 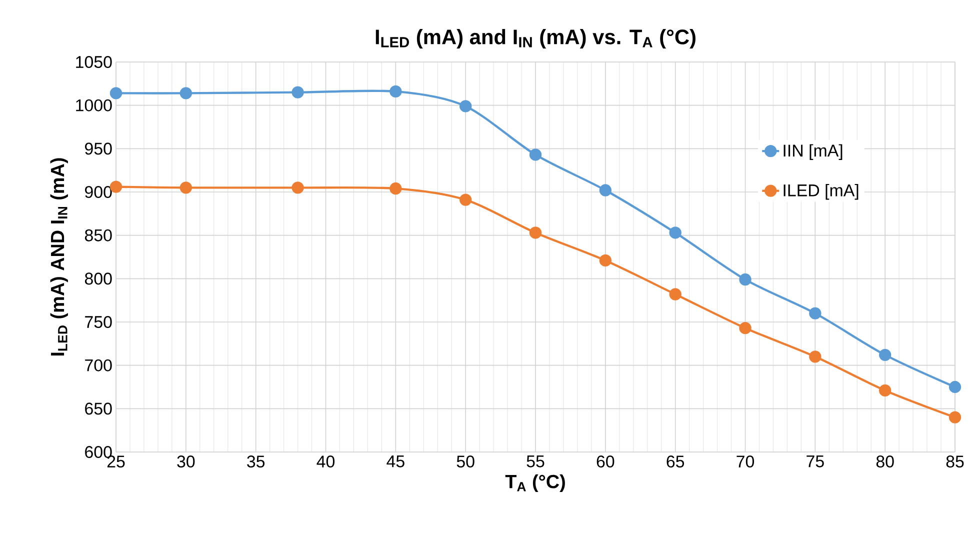 I want to click on y-tick-label: 600, so click(x=98, y=452).